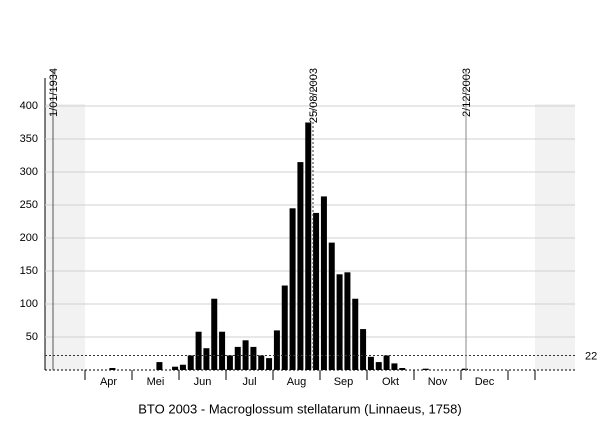 This screenshot has width=598, height=426. Describe the element at coordinates (108, 382) in the screenshot. I see `x-tick-label: Apr` at that location.